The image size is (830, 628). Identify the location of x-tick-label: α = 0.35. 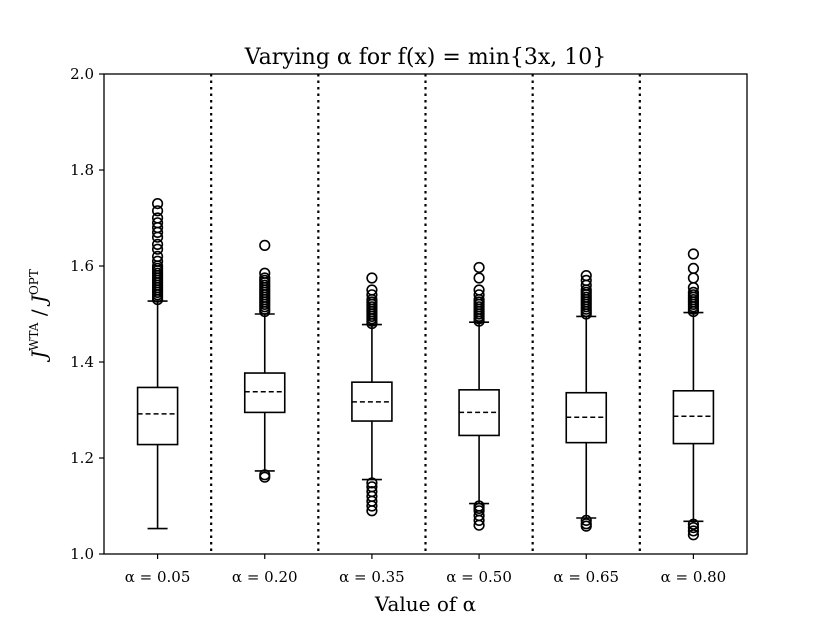
(372, 577).